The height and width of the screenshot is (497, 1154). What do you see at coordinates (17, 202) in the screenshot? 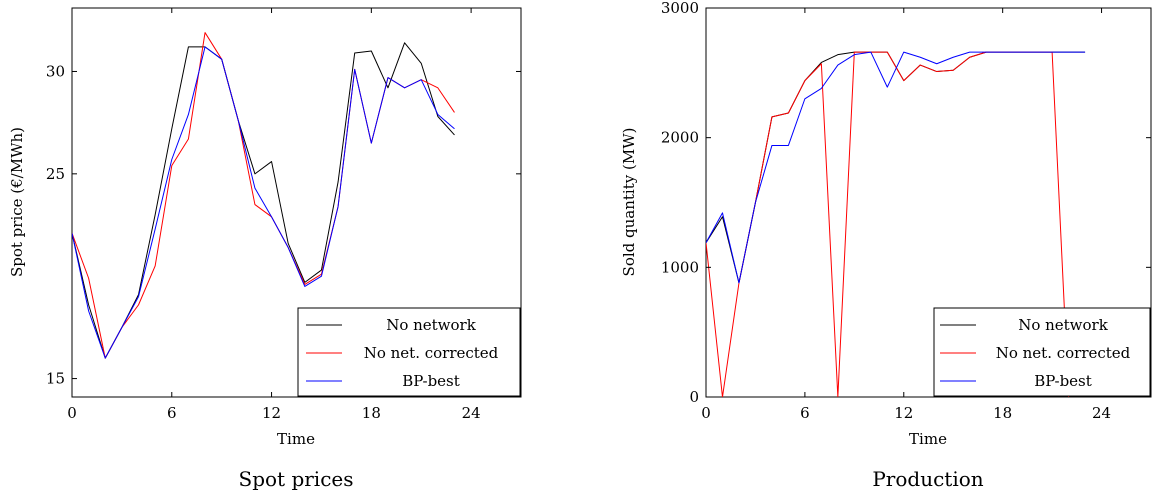
I see `y-axis-label: Spot price (€/MWh)` at bounding box center [17, 202].